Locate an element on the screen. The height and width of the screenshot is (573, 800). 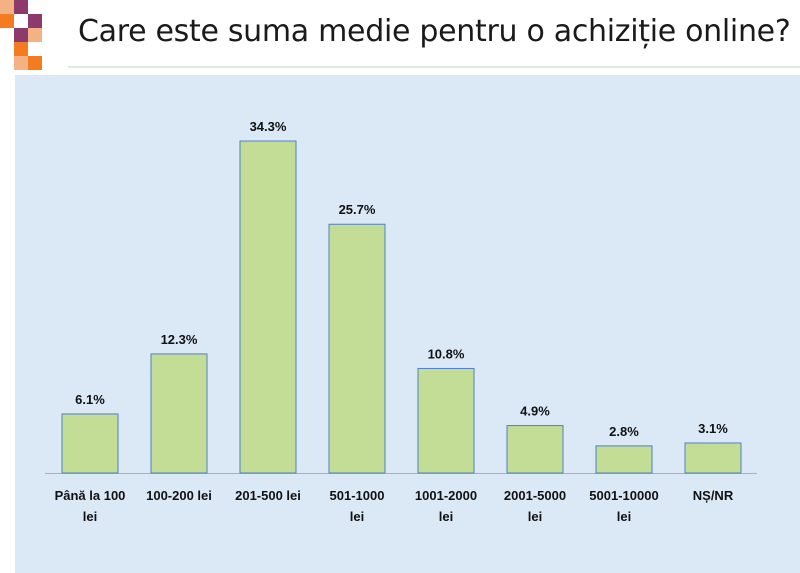
data-label: 2.8% is located at coordinates (624, 431).